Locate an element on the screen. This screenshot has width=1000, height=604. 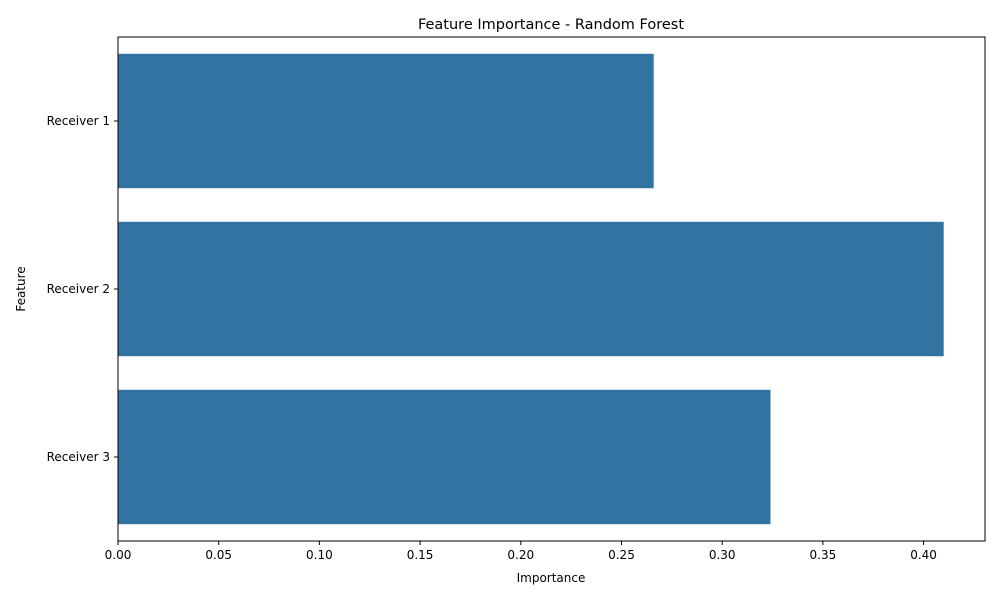
x-tick-label: 0.35 is located at coordinates (823, 555).